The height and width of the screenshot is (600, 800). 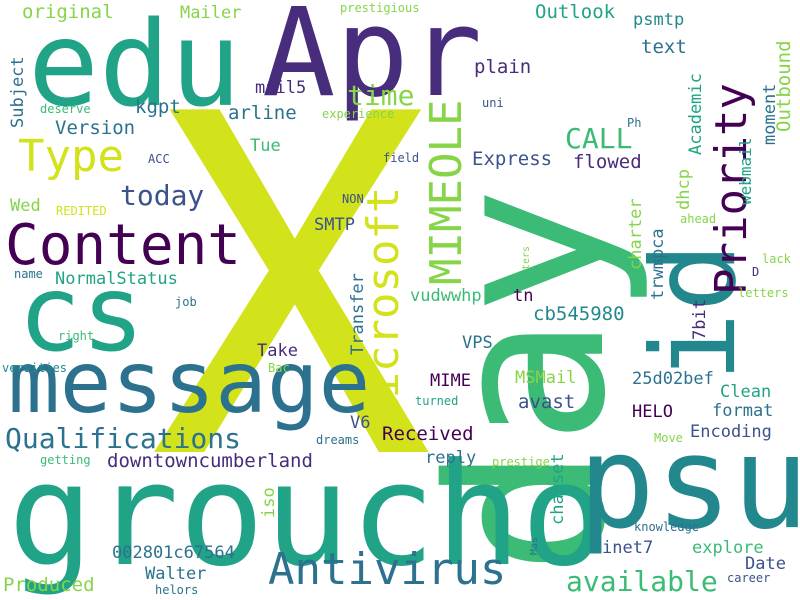 I want to click on cloud-word: Transfer, so click(x=358, y=314).